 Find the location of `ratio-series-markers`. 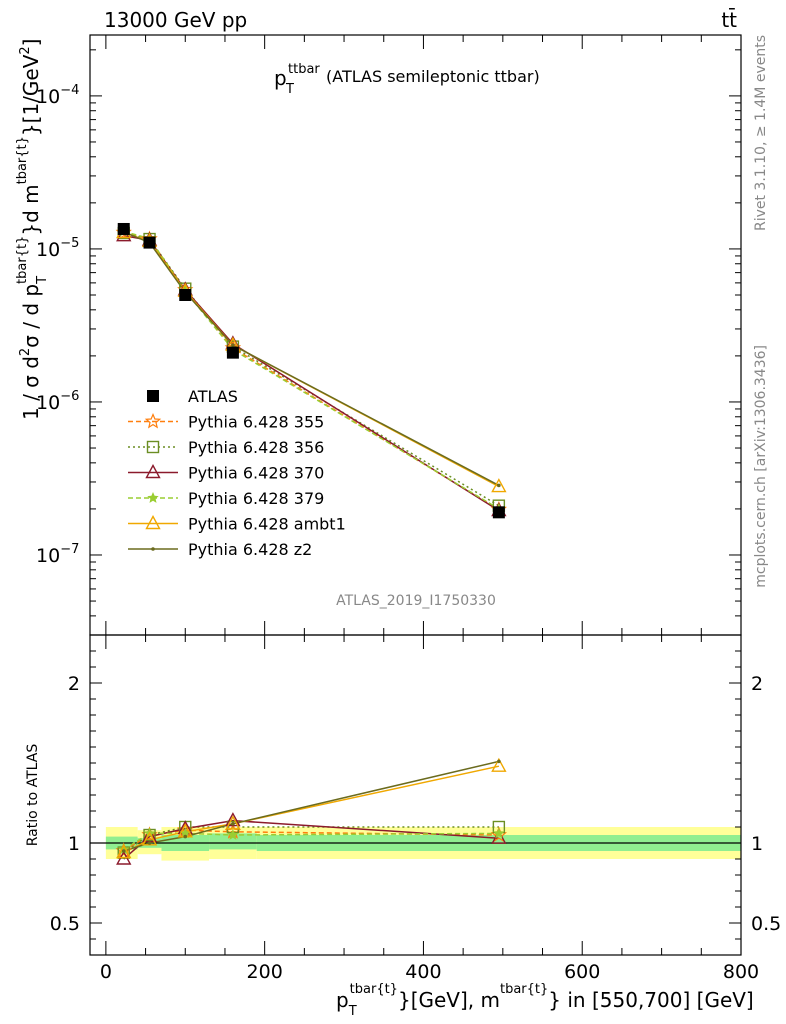

ratio-series-markers is located at coordinates (311, 811).